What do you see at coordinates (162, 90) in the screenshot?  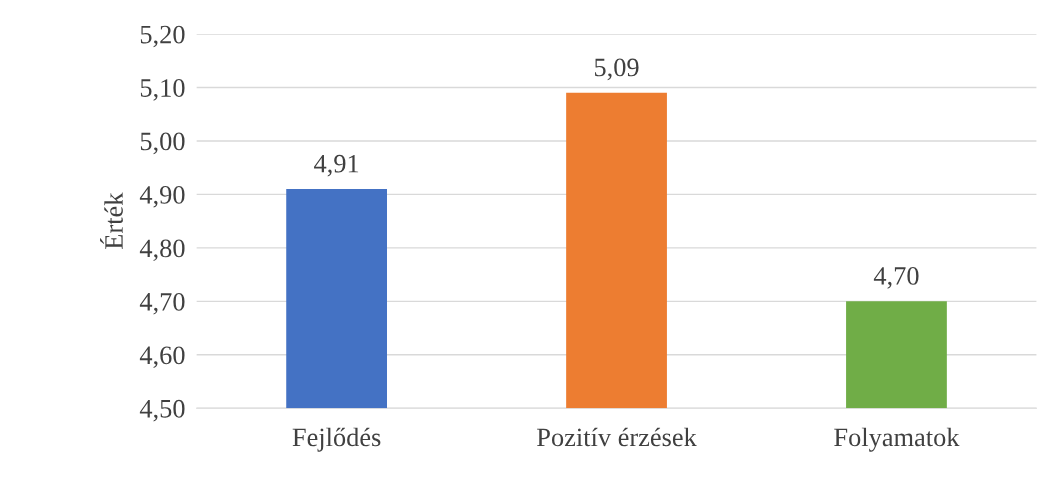 I see `y-tick-label: 5,10` at bounding box center [162, 90].